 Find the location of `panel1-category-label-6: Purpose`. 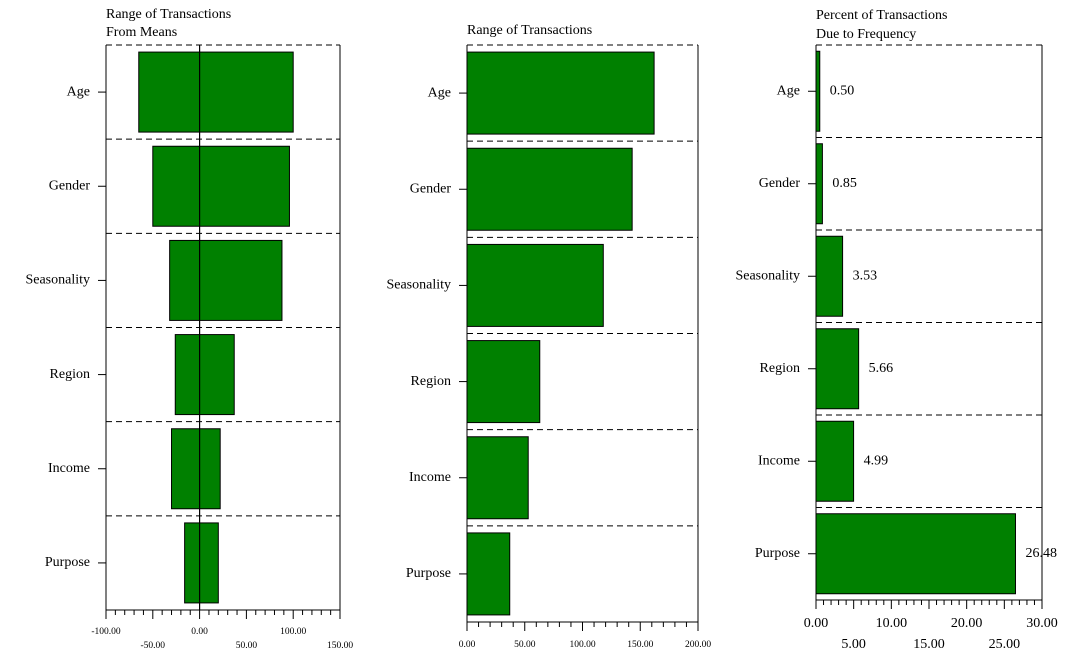

panel1-category-label-6: Purpose is located at coordinates (67, 562).